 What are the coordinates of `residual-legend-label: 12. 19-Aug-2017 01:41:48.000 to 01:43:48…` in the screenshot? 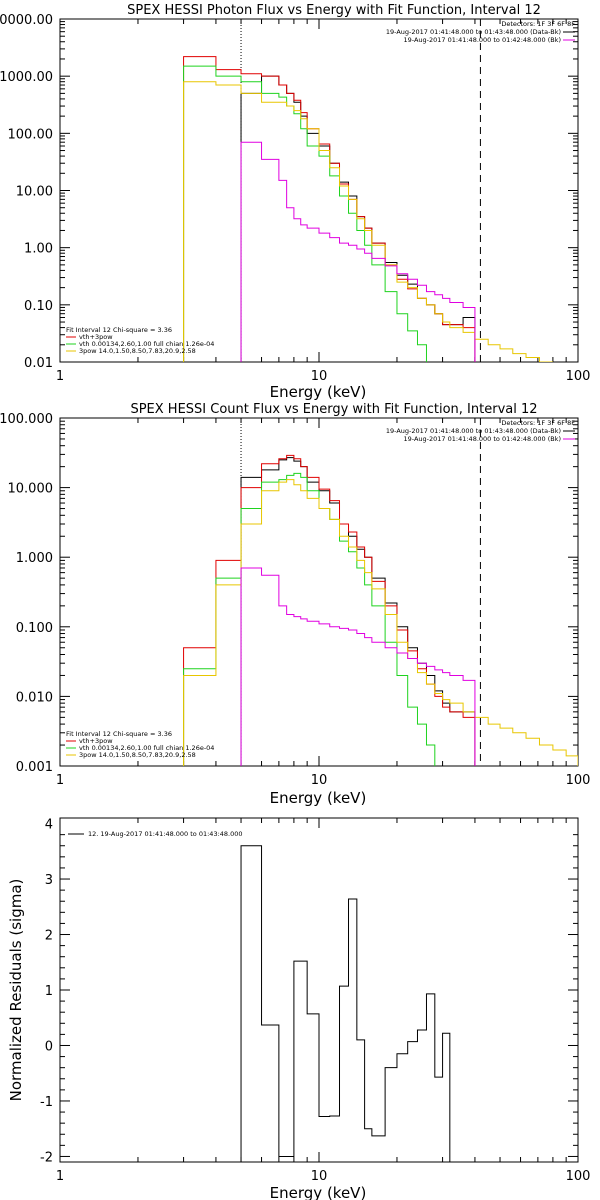 It's located at (165, 834).